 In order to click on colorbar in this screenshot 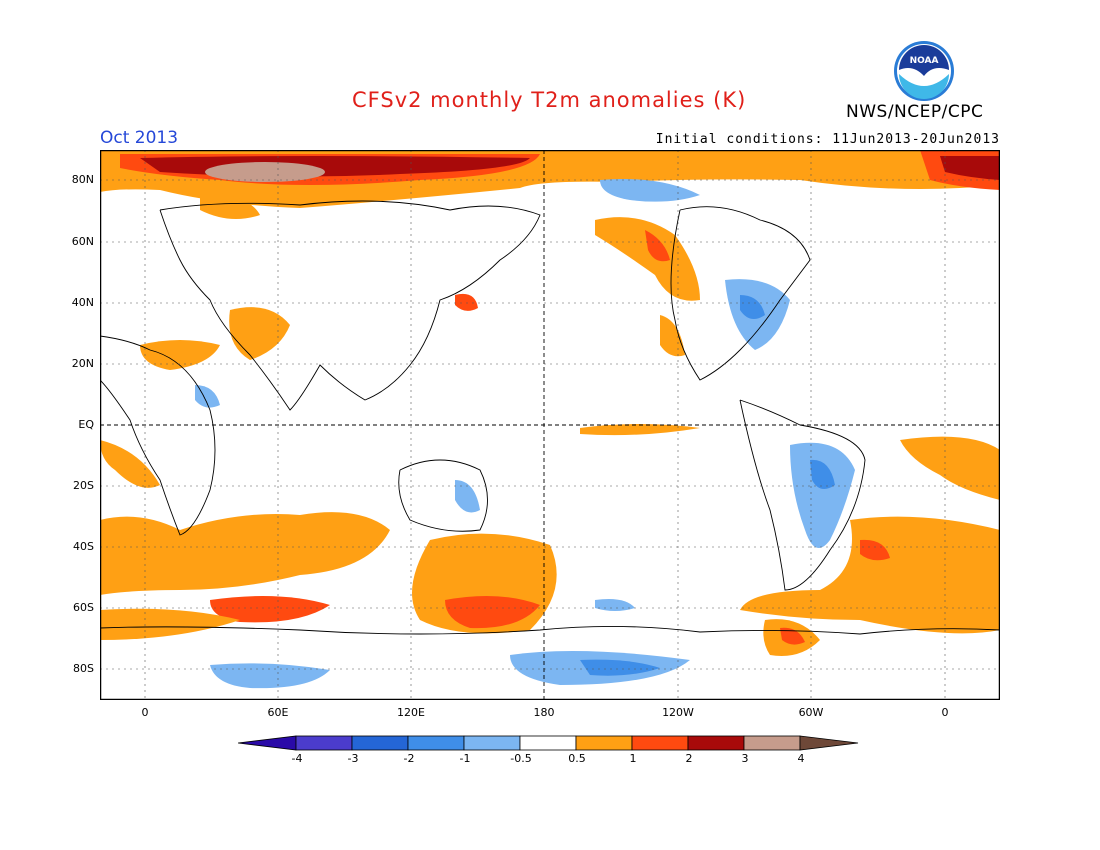, I will do `click(548, 743)`.